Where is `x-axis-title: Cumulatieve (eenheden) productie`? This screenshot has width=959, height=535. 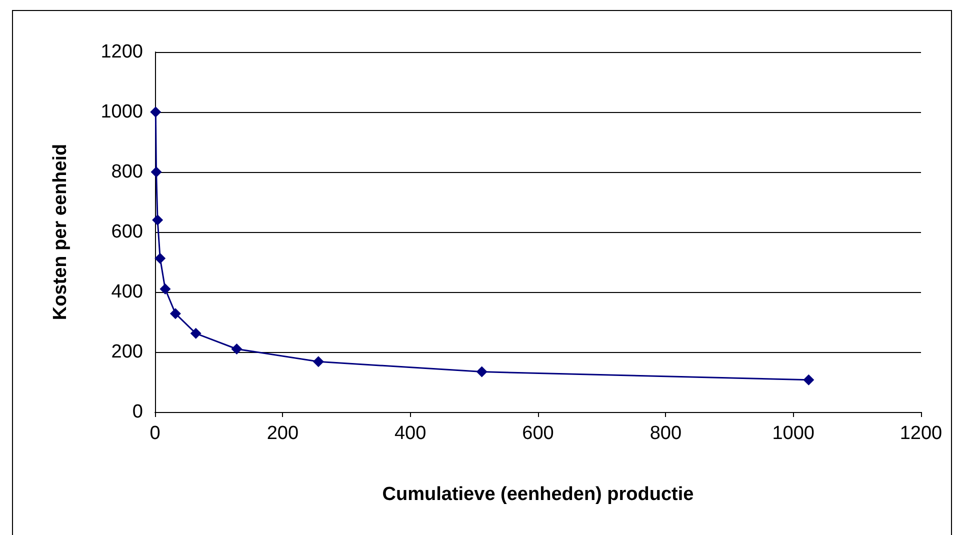 x-axis-title: Cumulatieve (eenheden) productie is located at coordinates (538, 494).